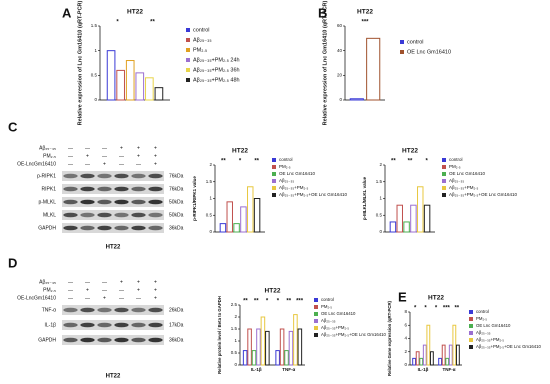  Describe the element at coordinates (467, 173) in the screenshot. I see `legend-label: OE Lnc Gm16410` at that location.